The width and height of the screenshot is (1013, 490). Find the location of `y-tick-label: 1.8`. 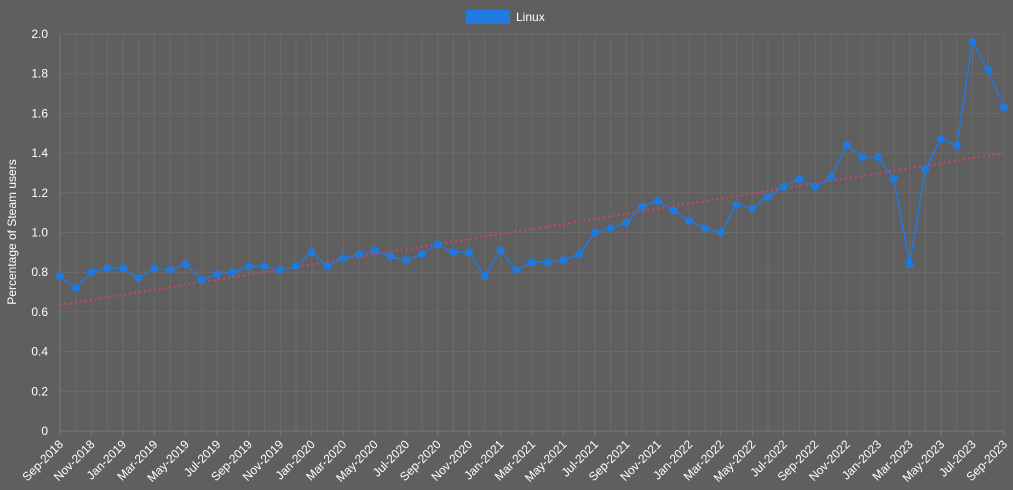

y-tick-label: 1.8 is located at coordinates (39, 74).